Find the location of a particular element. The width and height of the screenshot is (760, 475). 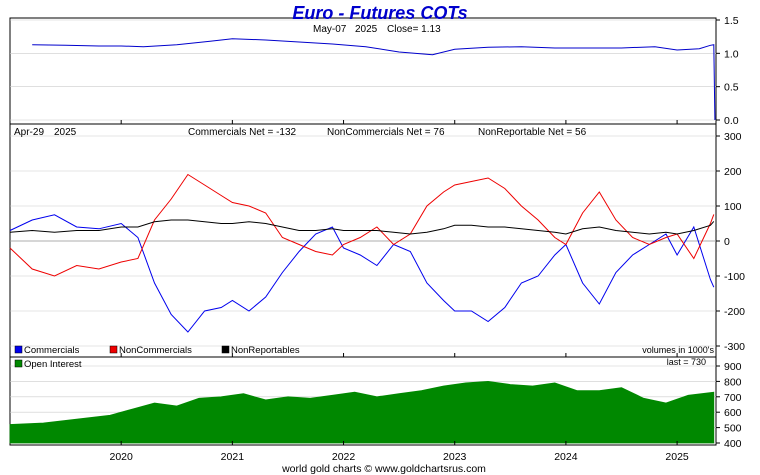

positions-date: Apr-29 is located at coordinates (29, 132).